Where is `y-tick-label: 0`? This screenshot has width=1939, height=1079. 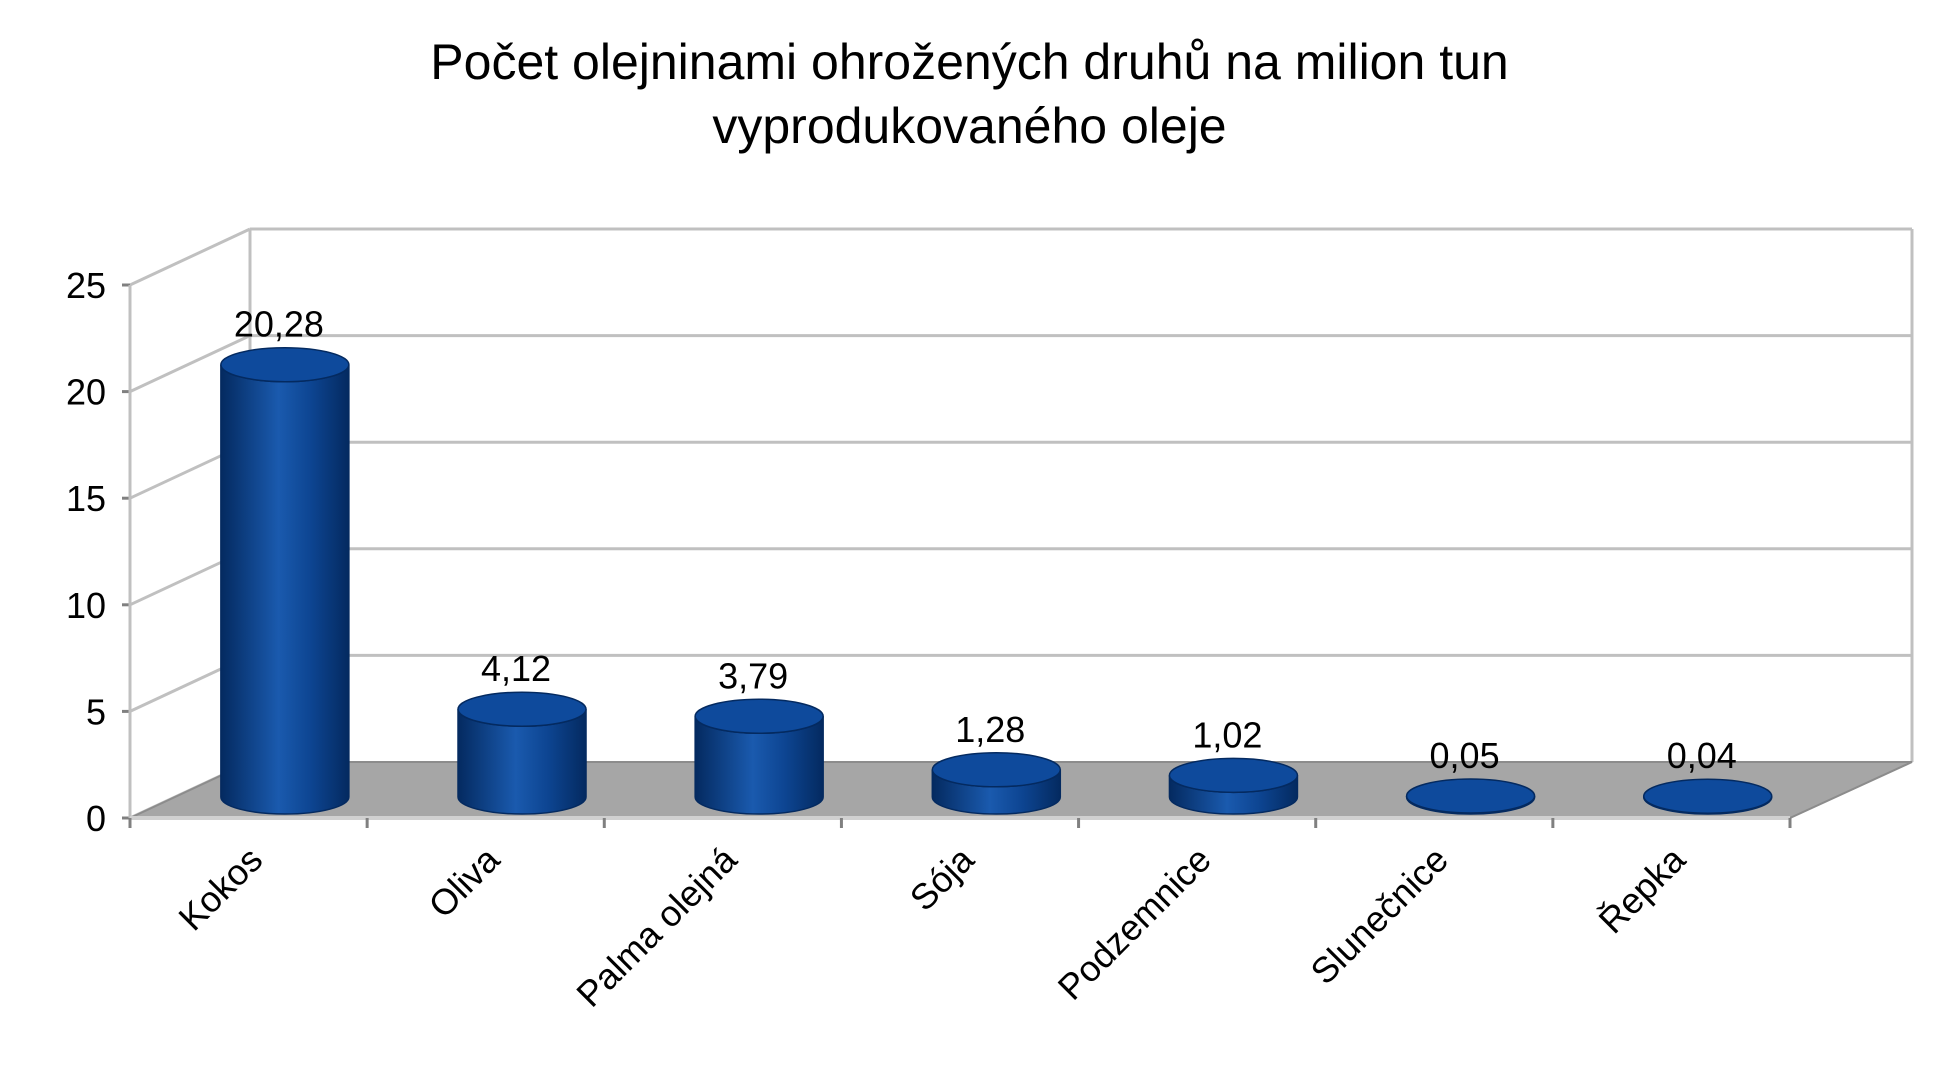
y-tick-label: 0 is located at coordinates (96, 818).